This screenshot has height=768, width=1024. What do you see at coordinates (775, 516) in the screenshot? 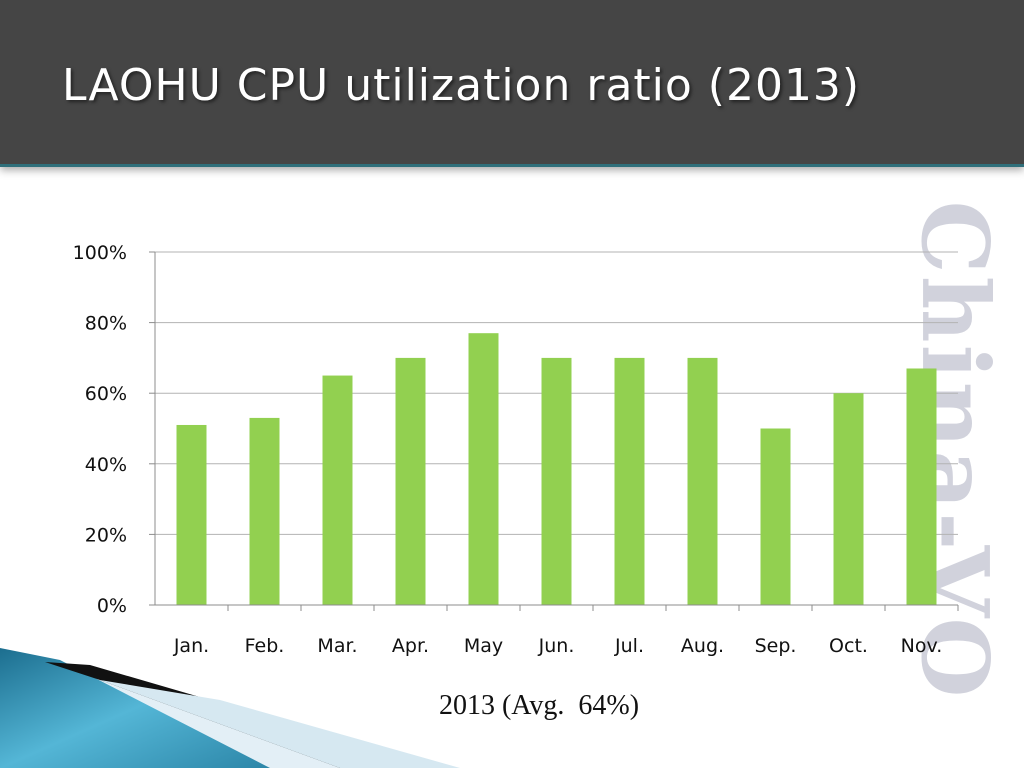
I see `bar-sep` at bounding box center [775, 516].